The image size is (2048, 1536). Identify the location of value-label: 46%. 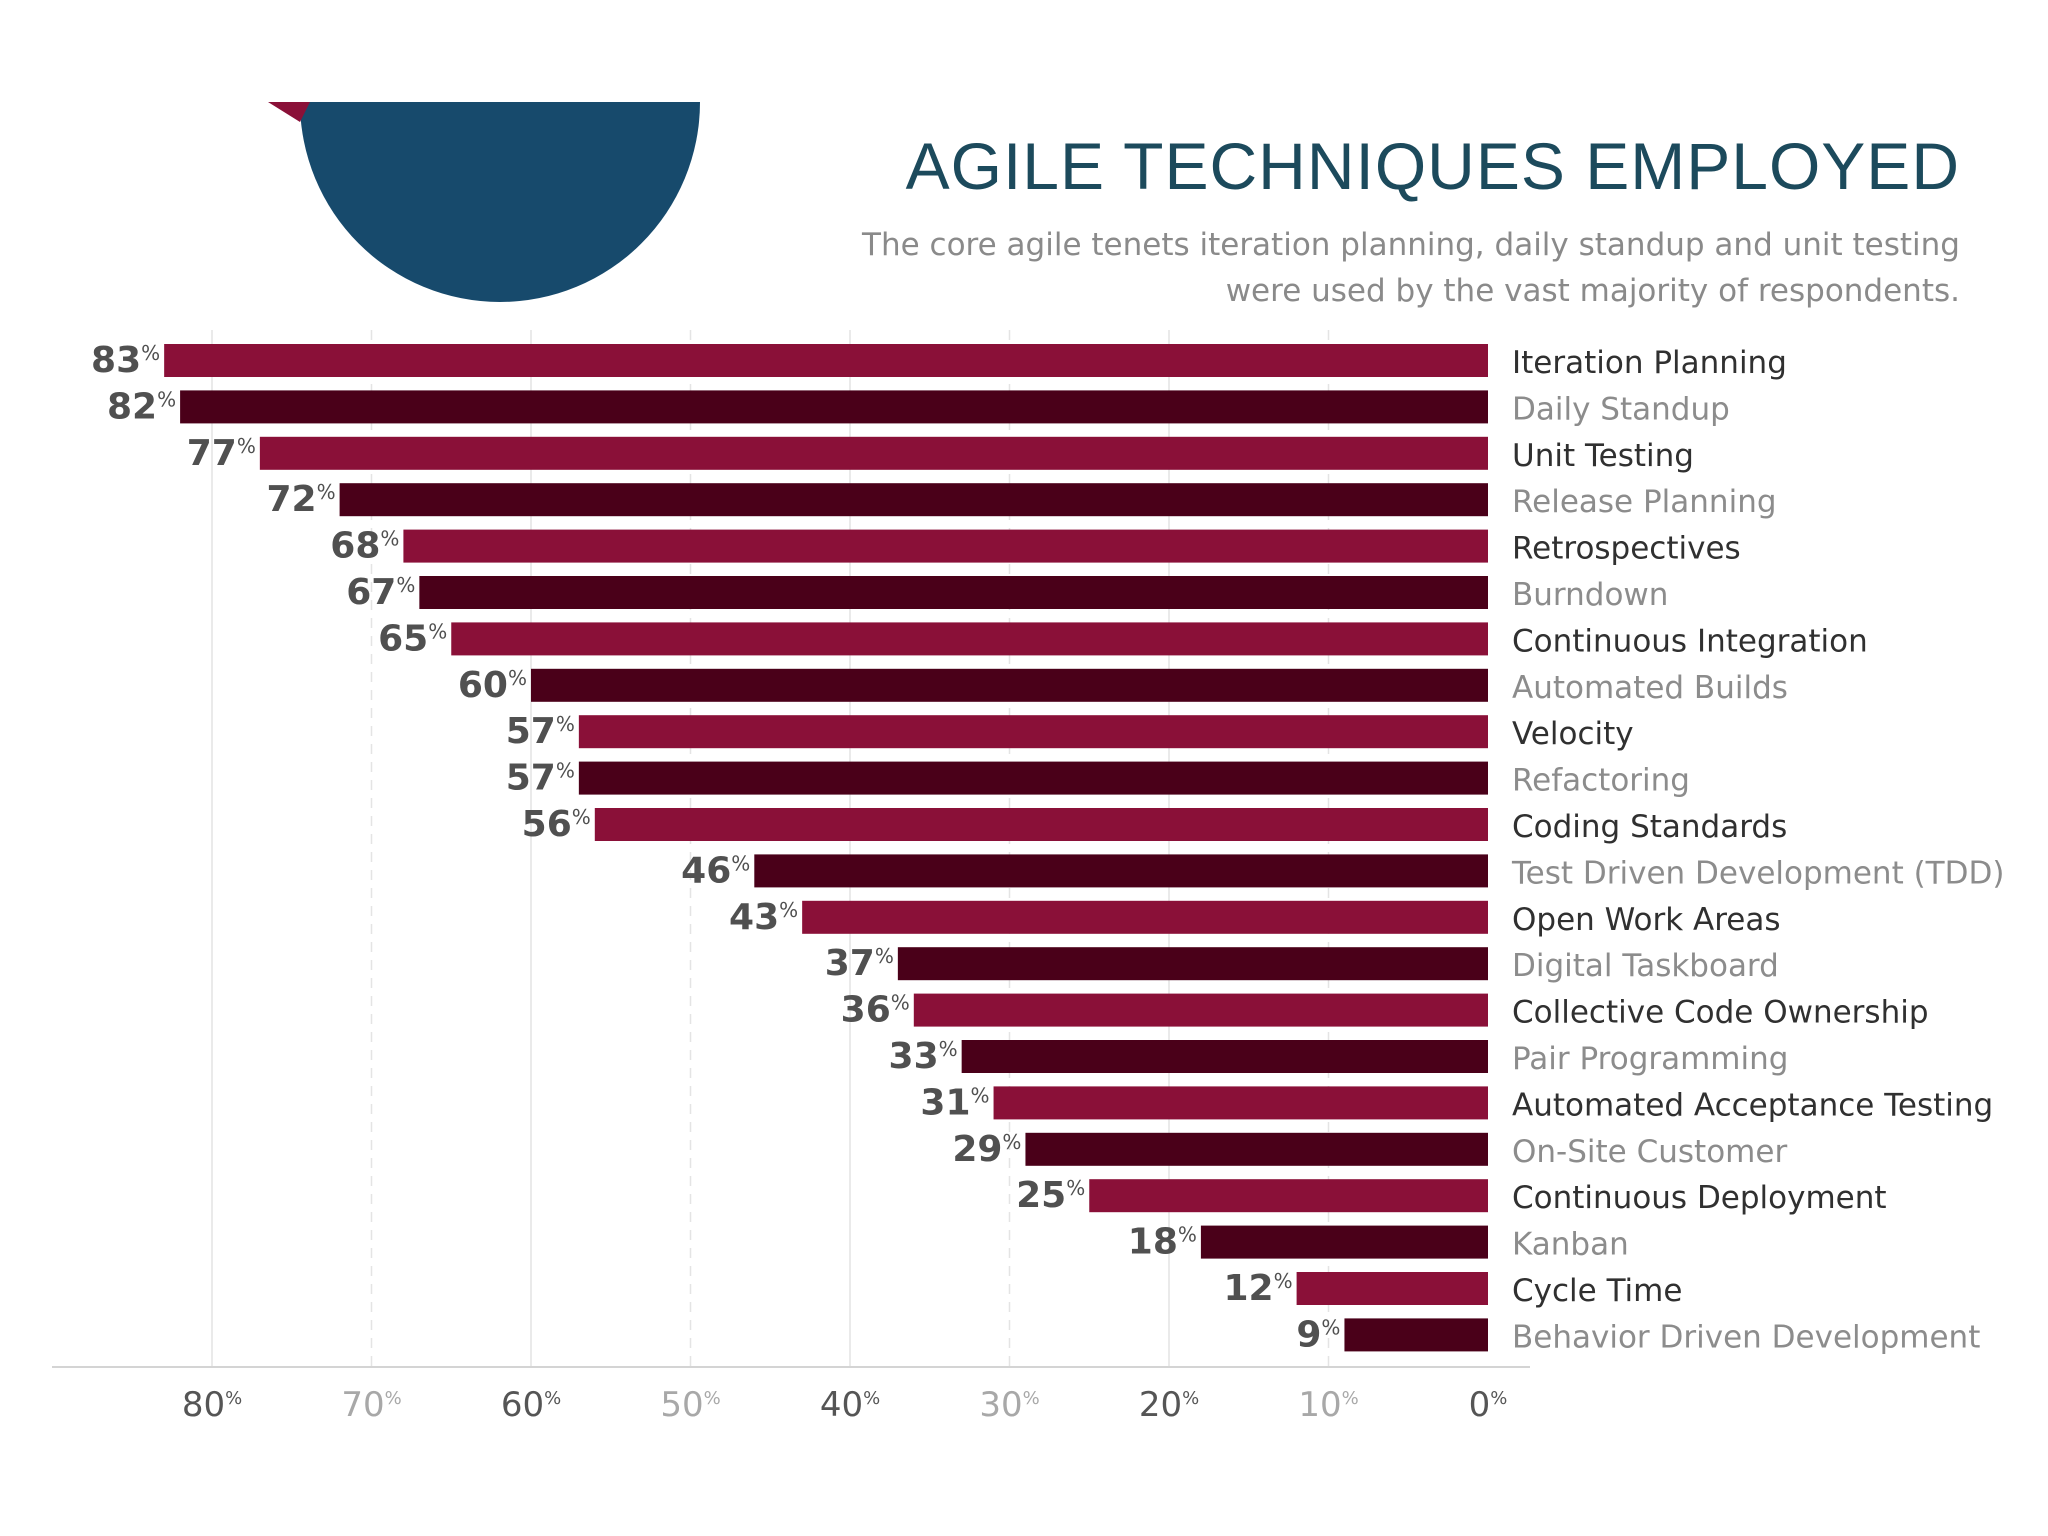
(715, 870).